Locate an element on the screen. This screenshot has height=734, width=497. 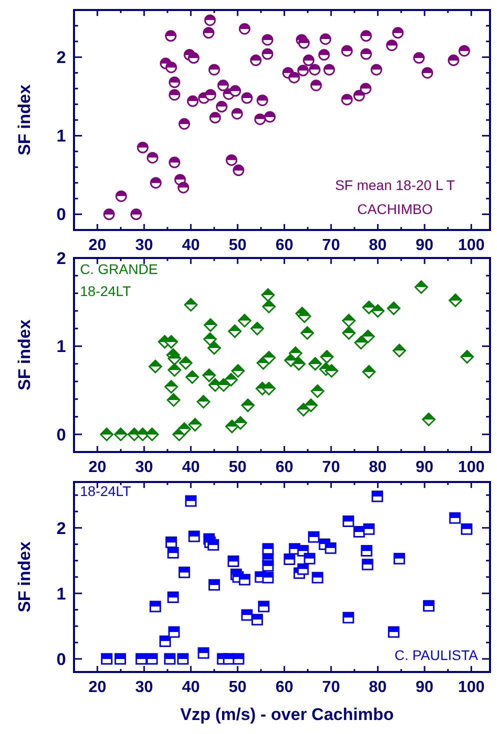
annotation: SF mean 18-20 L T is located at coordinates (395, 185).